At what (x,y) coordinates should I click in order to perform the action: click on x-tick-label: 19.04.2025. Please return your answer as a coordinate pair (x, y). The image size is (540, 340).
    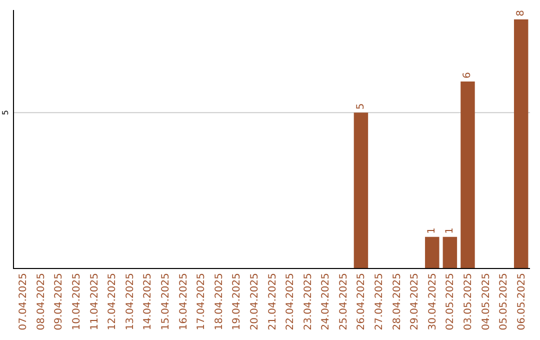
    Looking at the image, I should click on (237, 301).